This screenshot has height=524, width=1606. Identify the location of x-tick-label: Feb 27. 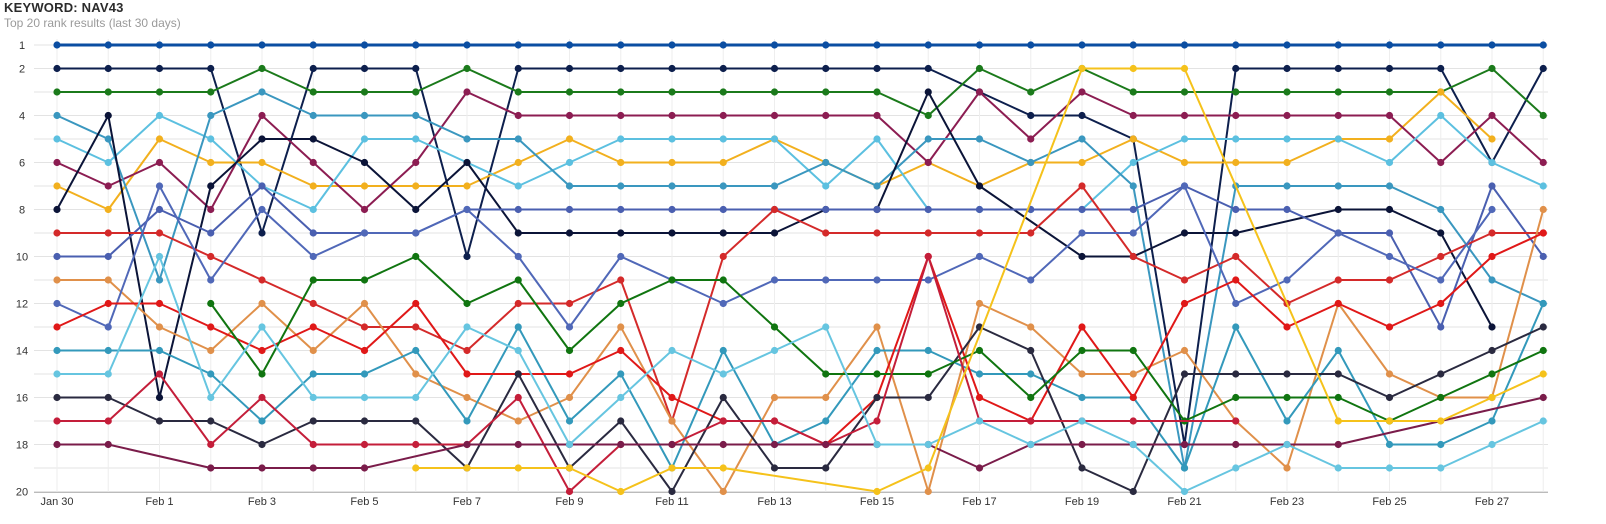
(1492, 502).